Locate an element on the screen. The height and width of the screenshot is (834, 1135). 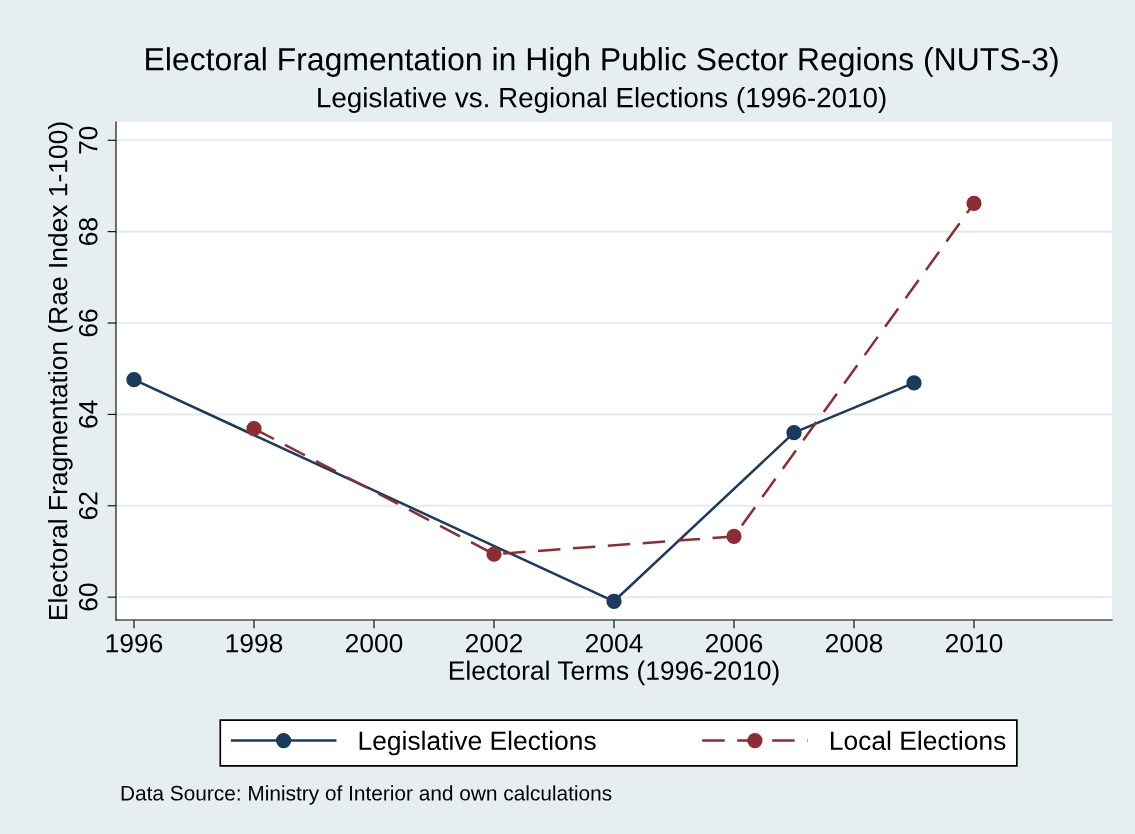
y-tick-label: 62 is located at coordinates (88, 506).